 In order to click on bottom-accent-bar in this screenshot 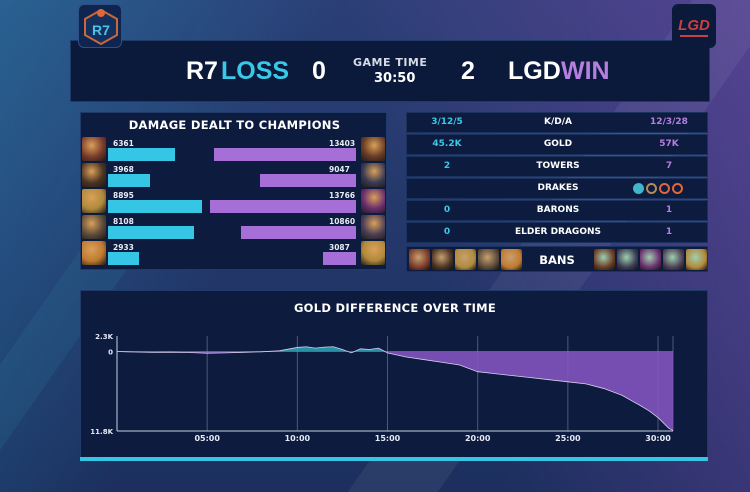, I will do `click(394, 459)`.